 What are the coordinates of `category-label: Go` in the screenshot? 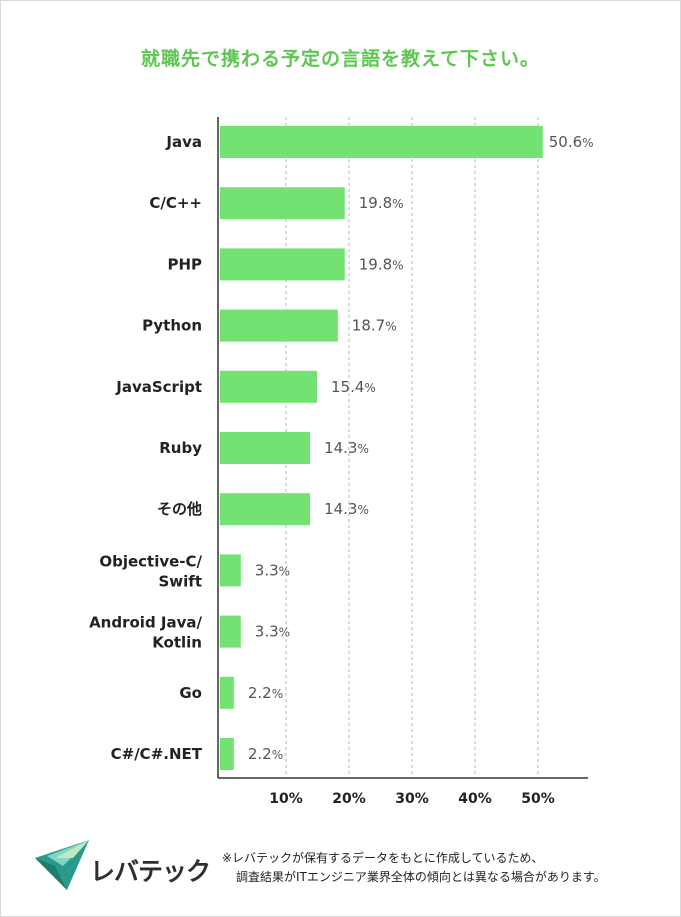 It's located at (190, 693).